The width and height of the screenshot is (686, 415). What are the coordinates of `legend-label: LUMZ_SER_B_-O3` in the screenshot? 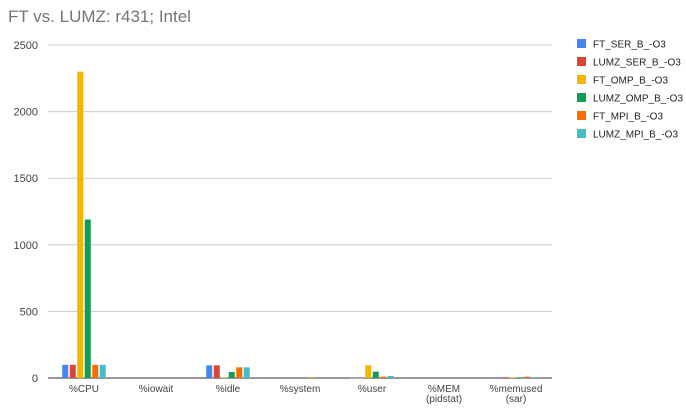 It's located at (637, 63).